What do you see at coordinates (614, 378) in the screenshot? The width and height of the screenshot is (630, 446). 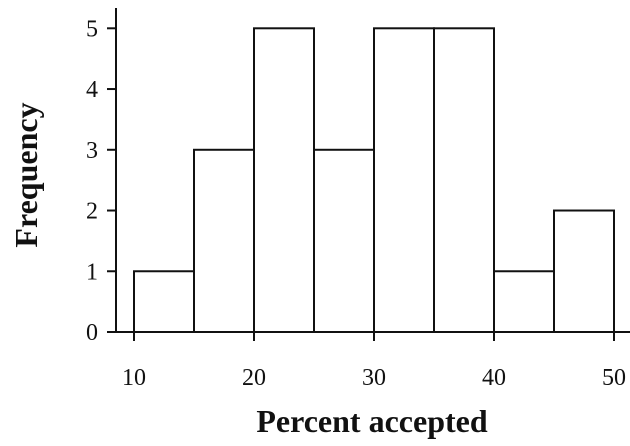 I see `x-tick-label-50: 50` at bounding box center [614, 378].